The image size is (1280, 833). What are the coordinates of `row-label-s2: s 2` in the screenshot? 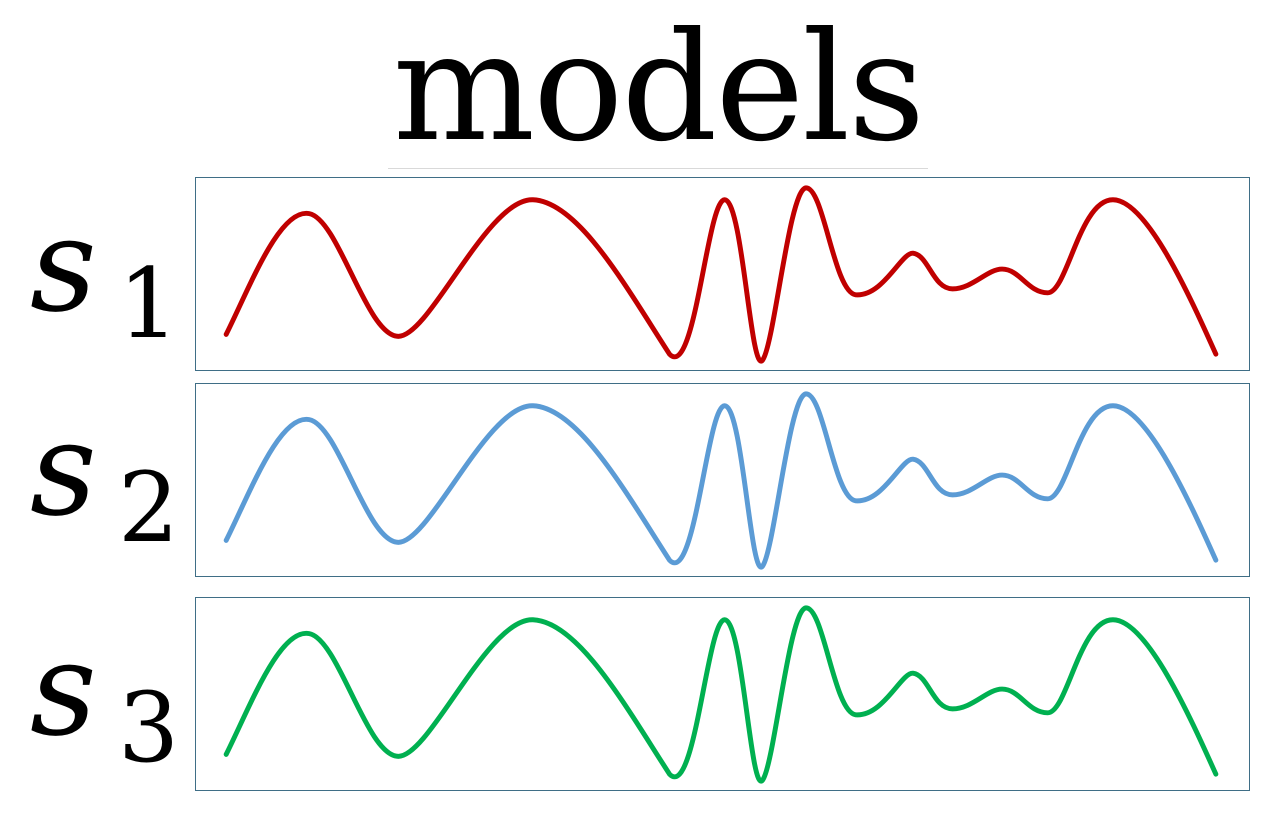 It's located at (110, 478).